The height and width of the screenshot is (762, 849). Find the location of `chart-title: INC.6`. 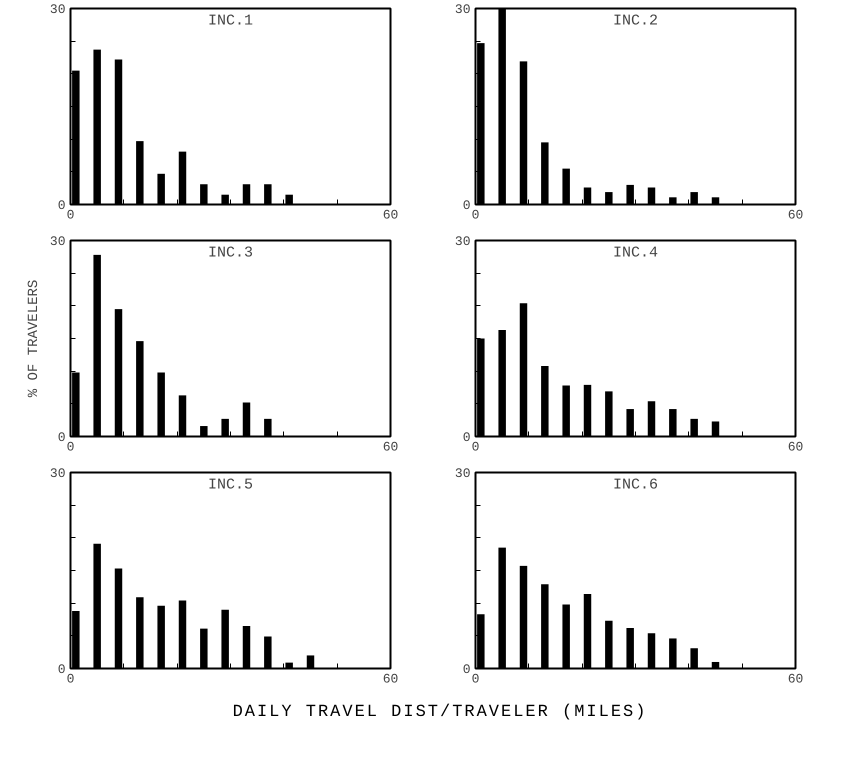

chart-title: INC.6 is located at coordinates (635, 485).